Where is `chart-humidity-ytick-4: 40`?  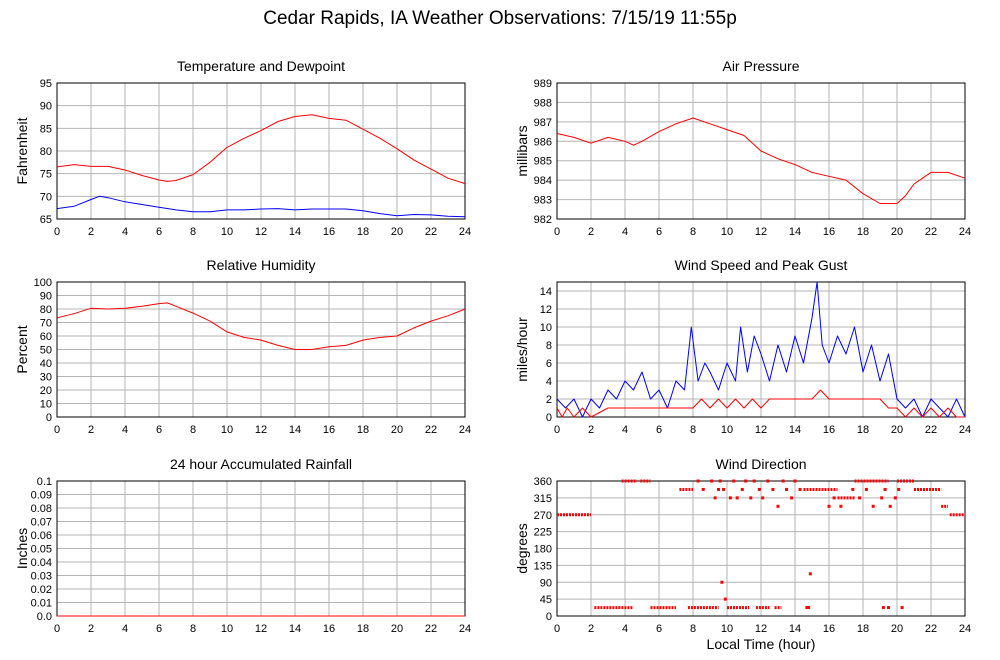 chart-humidity-ytick-4: 40 is located at coordinates (46, 364).